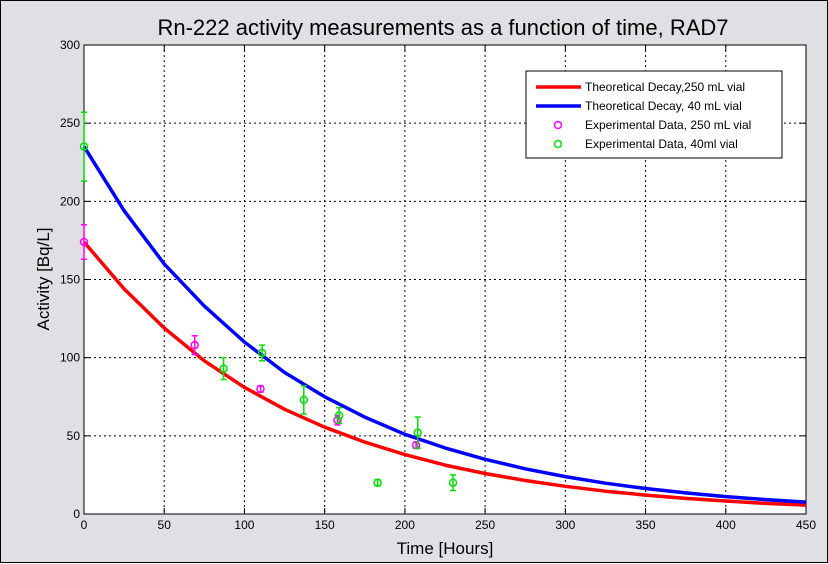  What do you see at coordinates (244, 525) in the screenshot?
I see `x-tick-label: 100` at bounding box center [244, 525].